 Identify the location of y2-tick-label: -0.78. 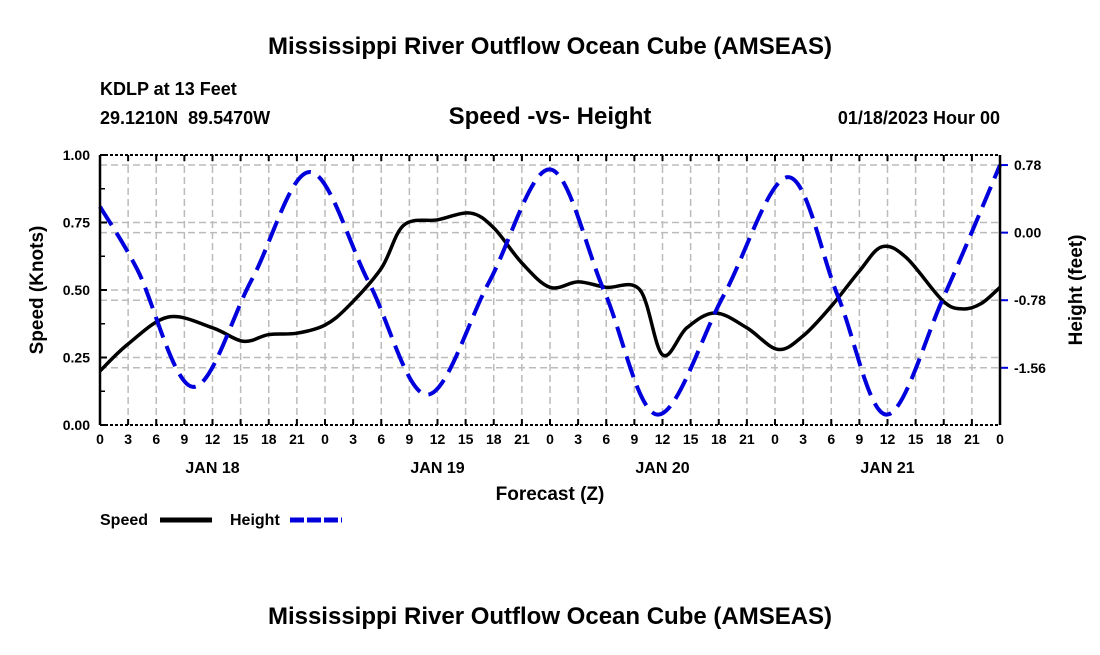
(1030, 300).